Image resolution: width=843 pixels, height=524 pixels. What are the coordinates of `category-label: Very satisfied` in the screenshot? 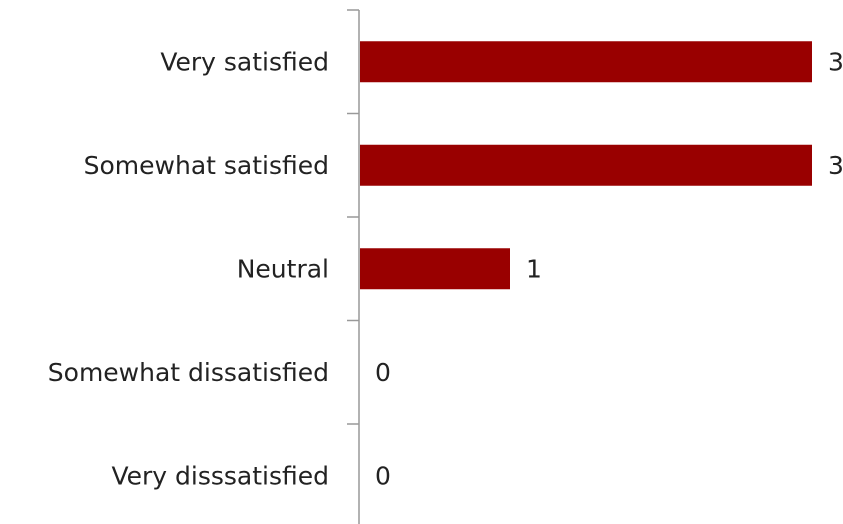 It's located at (244, 61).